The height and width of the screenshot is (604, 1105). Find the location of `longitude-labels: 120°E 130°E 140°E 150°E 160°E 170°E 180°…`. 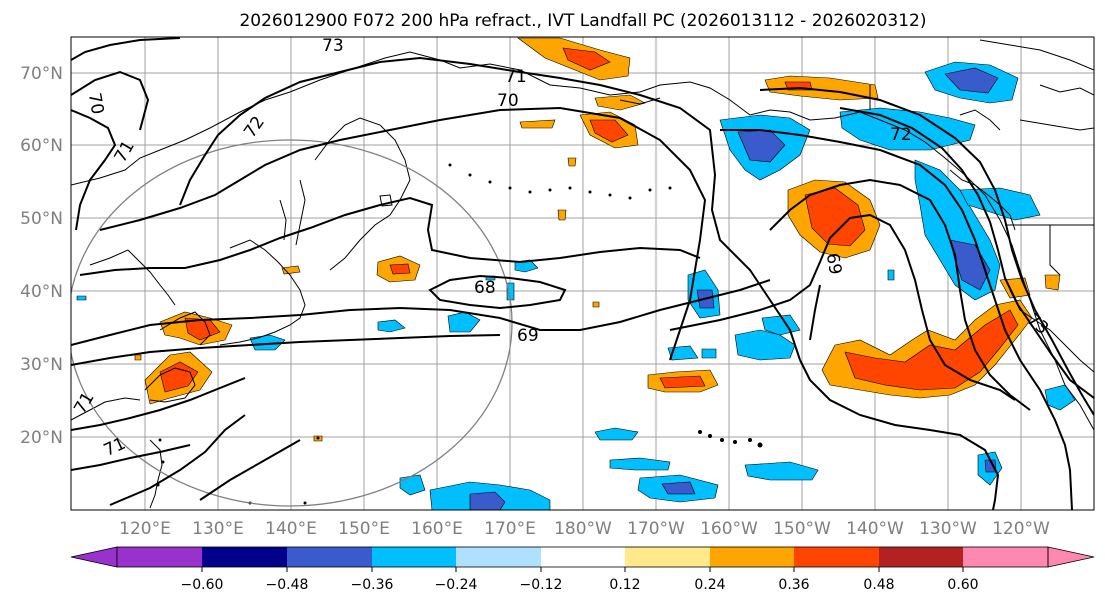

longitude-labels: 120°E 130°E 140°E 150°E 160°E 170°E 180°… is located at coordinates (584, 529).